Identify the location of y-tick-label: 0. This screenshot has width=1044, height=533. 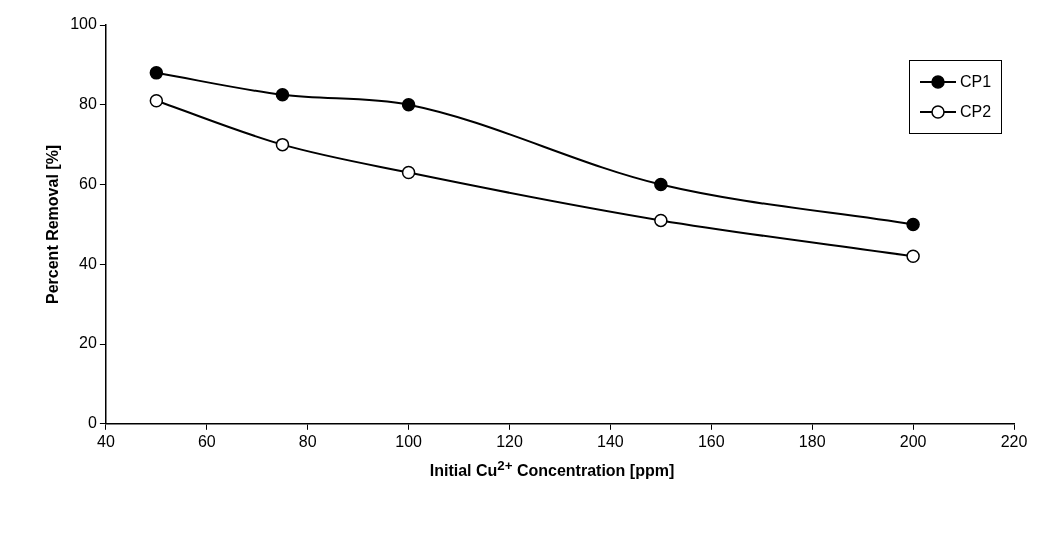
(92, 423).